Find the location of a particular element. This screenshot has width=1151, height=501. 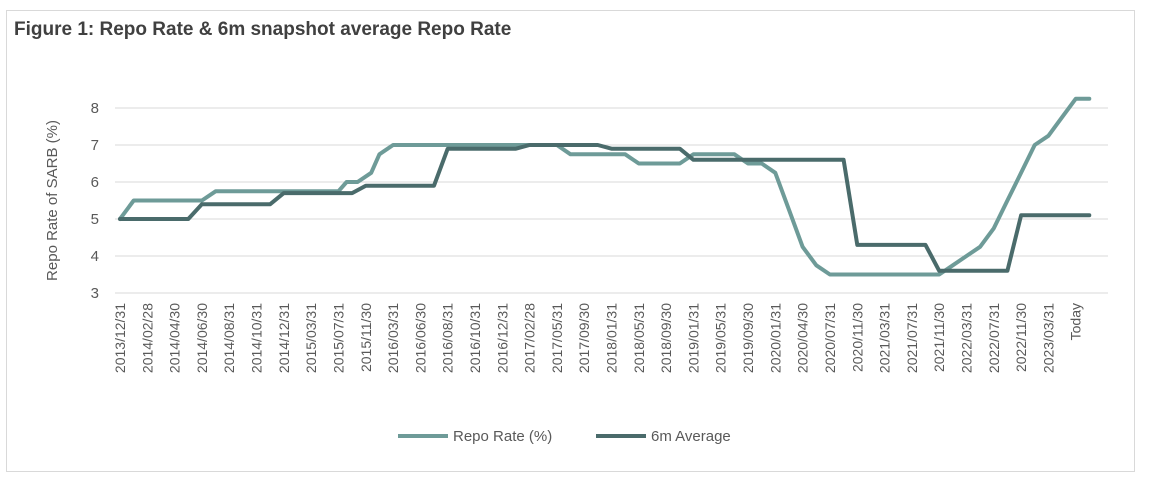

x-tick-label: 2015/07/31 is located at coordinates (338, 338).